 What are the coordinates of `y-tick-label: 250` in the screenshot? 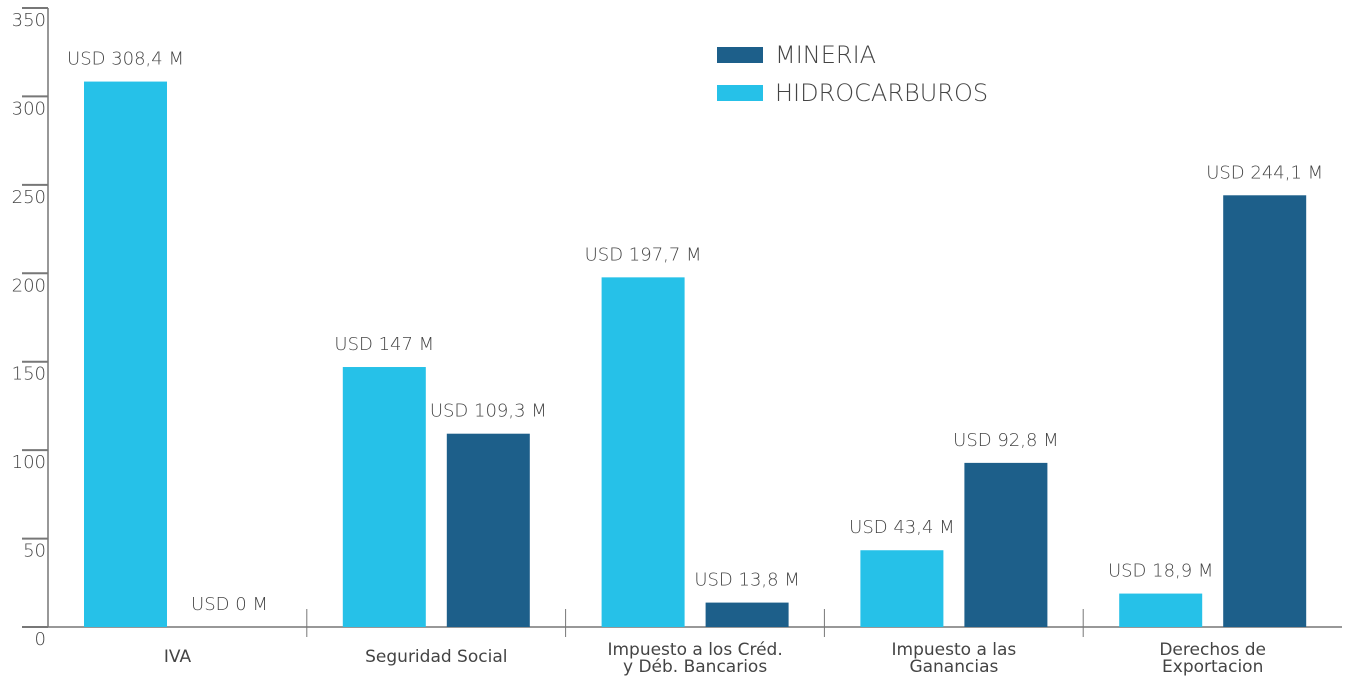 It's located at (29, 197).